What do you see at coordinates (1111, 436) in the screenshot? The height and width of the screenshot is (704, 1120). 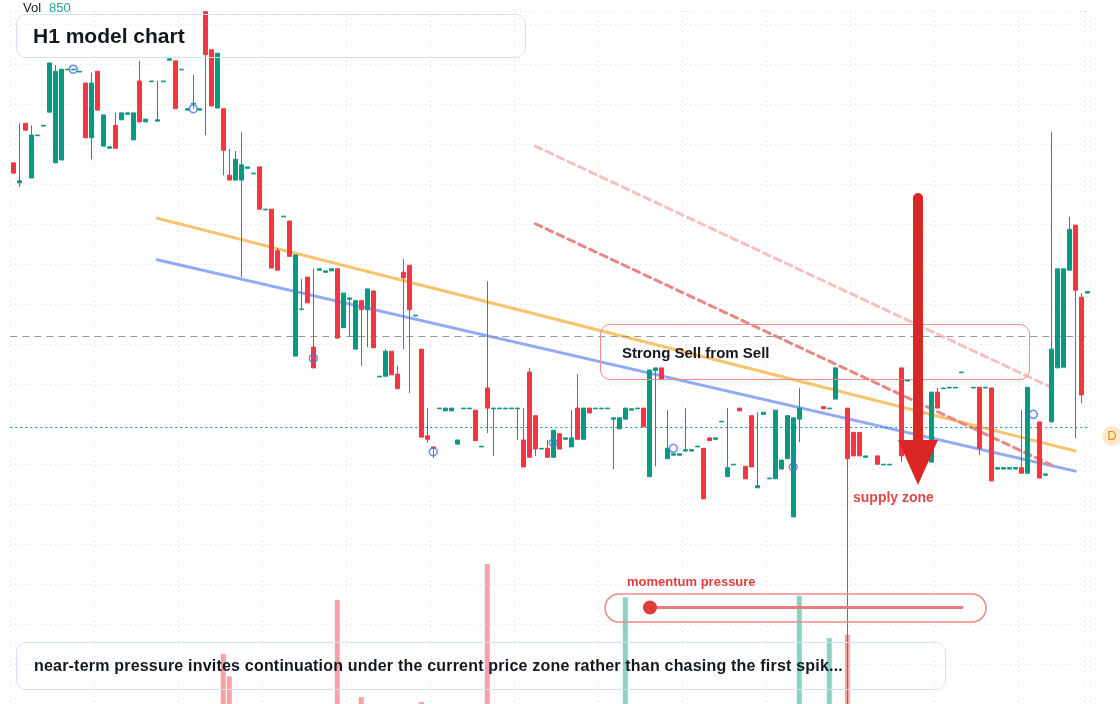 I see `text: D` at bounding box center [1111, 436].